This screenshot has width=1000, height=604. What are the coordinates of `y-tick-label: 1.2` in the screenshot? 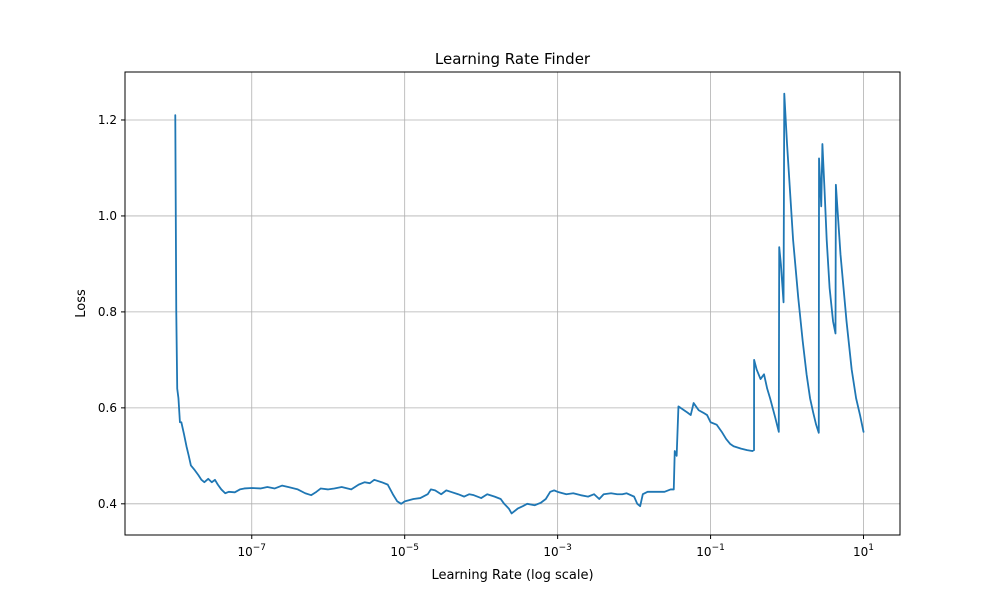 It's located at (107, 120).